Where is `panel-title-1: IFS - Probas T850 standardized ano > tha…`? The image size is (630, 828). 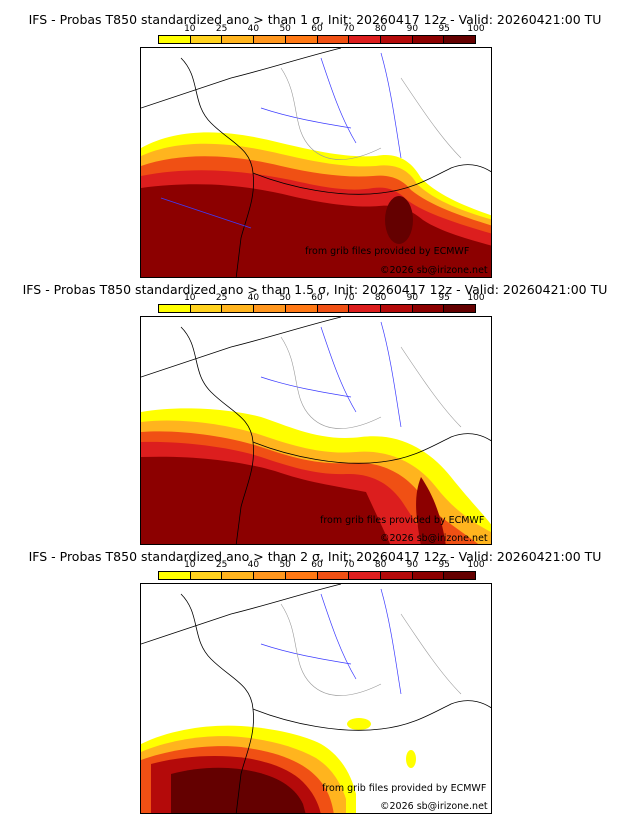 panel-title-1: IFS - Probas T850 standardized ano > tha… is located at coordinates (315, 19).